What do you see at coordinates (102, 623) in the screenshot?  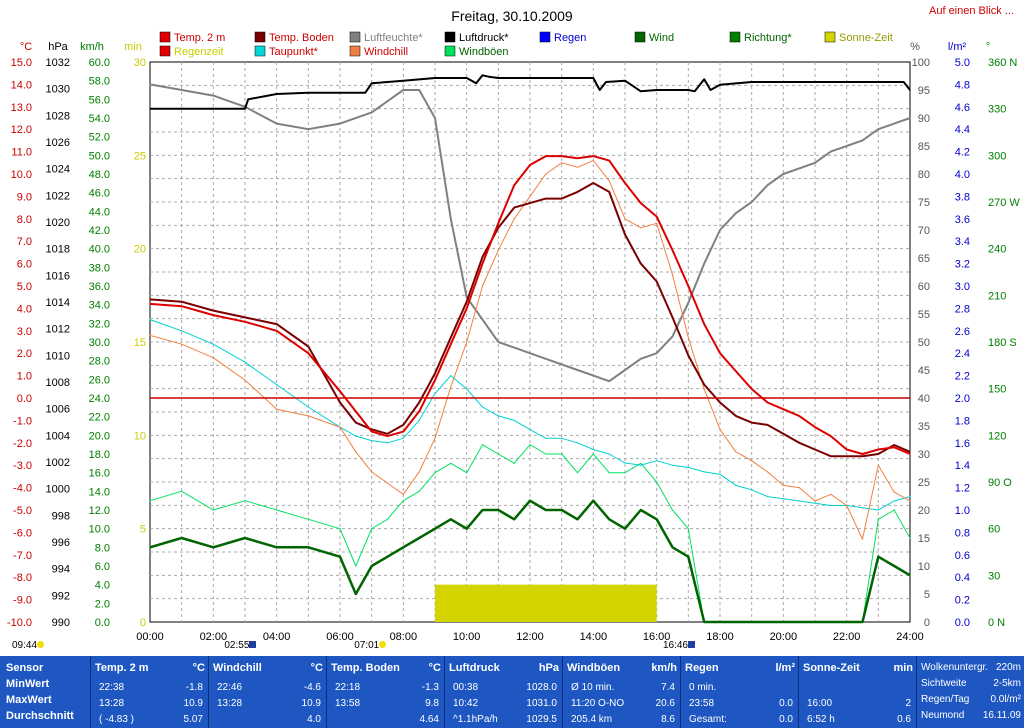 I see `axis-tick-label: 0.0` at bounding box center [102, 623].